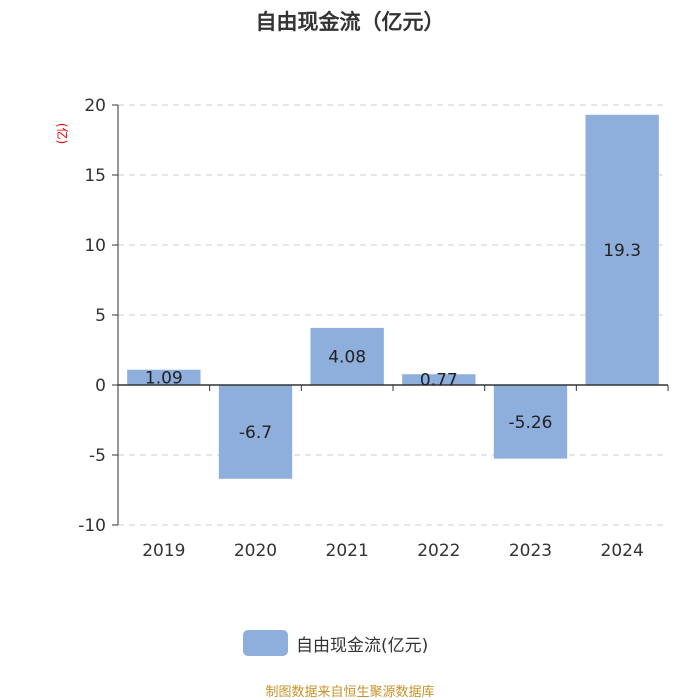 This screenshot has height=700, width=700. I want to click on bar-value-label: 19.3, so click(622, 251).